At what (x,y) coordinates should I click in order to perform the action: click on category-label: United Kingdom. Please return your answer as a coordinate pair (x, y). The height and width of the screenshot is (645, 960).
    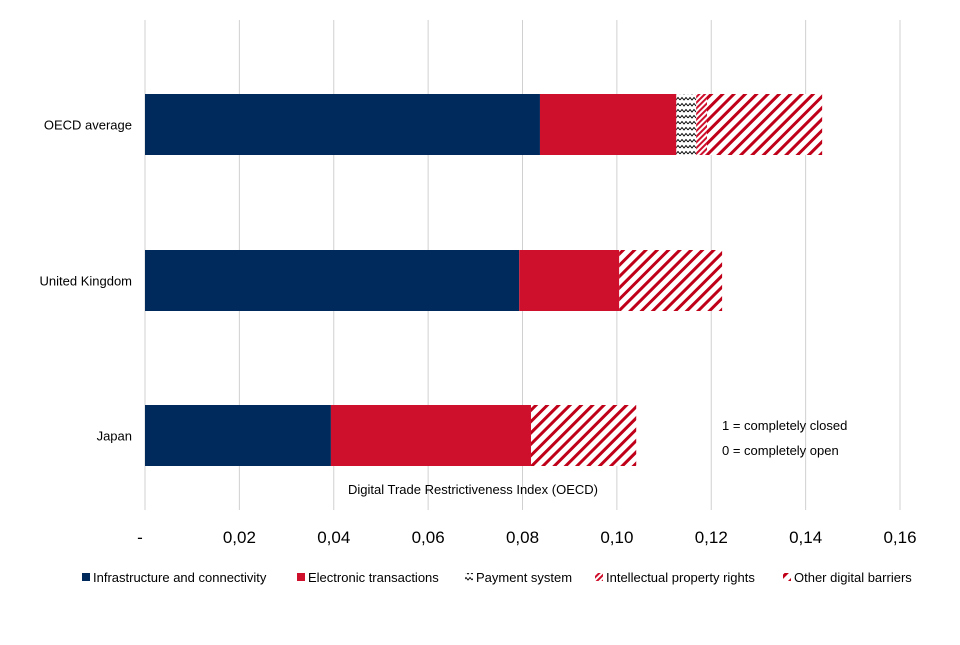
    Looking at the image, I should click on (86, 281).